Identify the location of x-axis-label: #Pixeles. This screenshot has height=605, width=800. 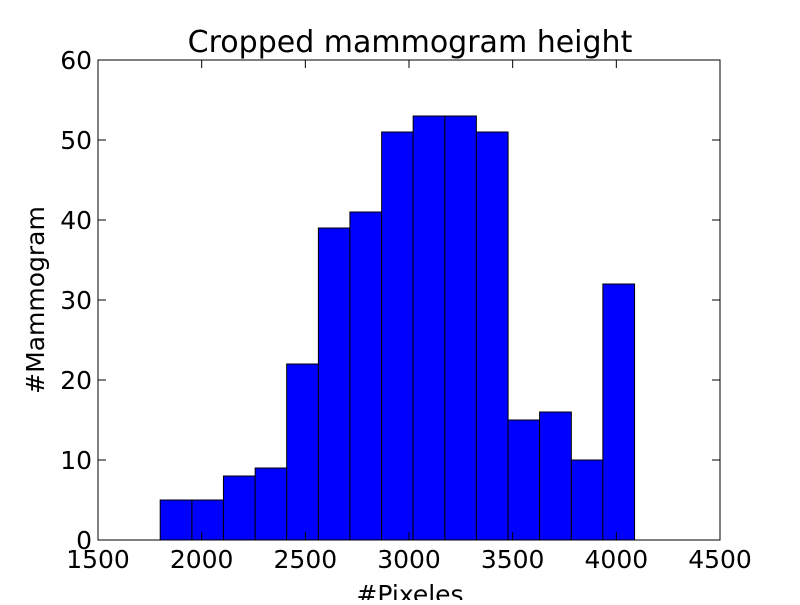
(409, 590).